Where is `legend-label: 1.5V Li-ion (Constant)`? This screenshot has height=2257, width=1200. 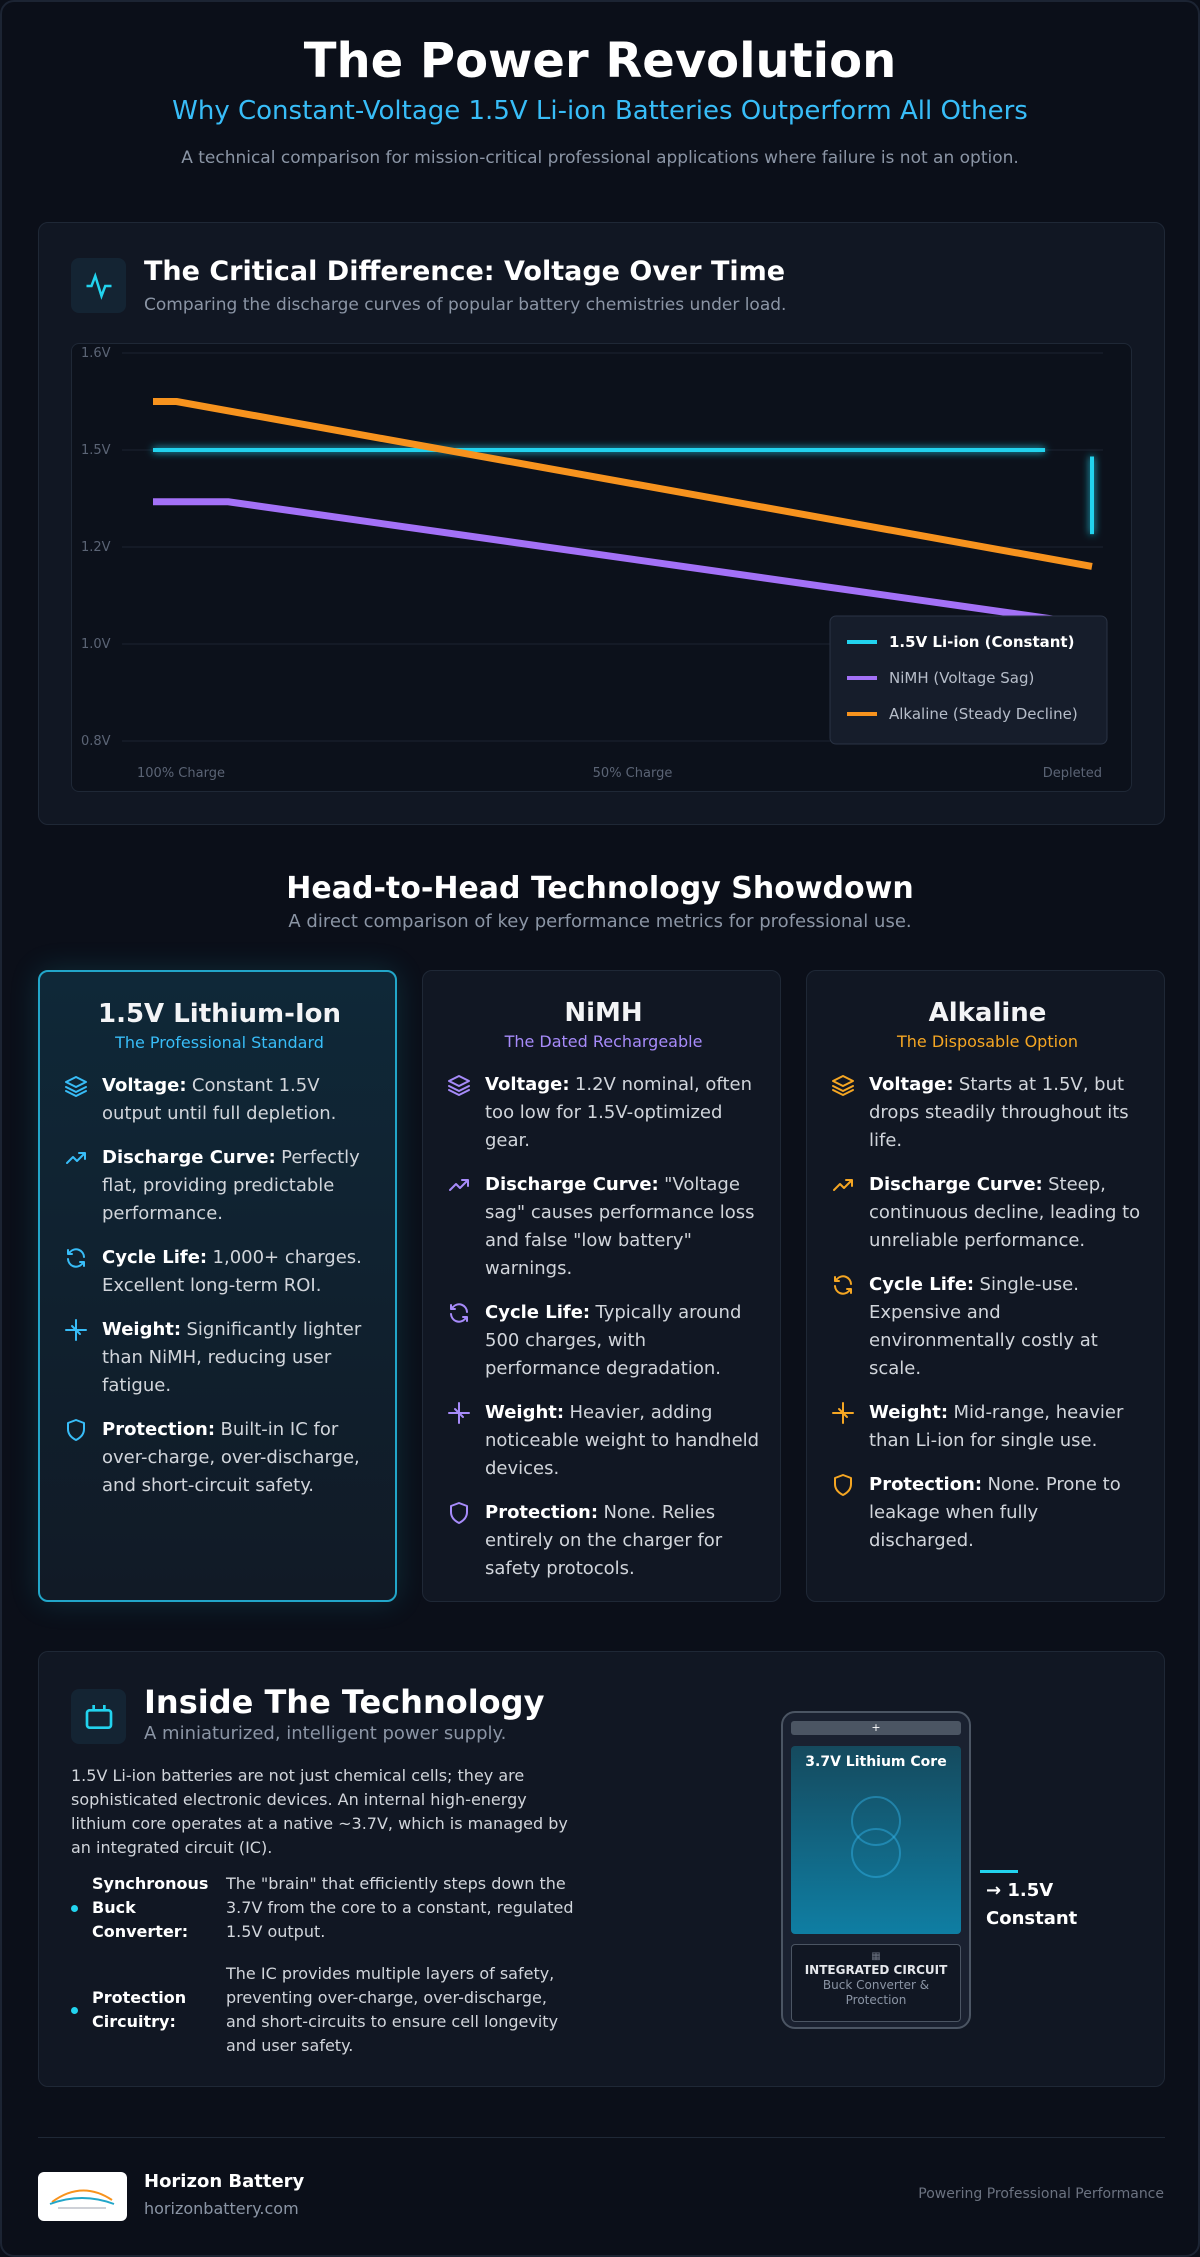 legend-label: 1.5V Li-ion (Constant) is located at coordinates (981, 642).